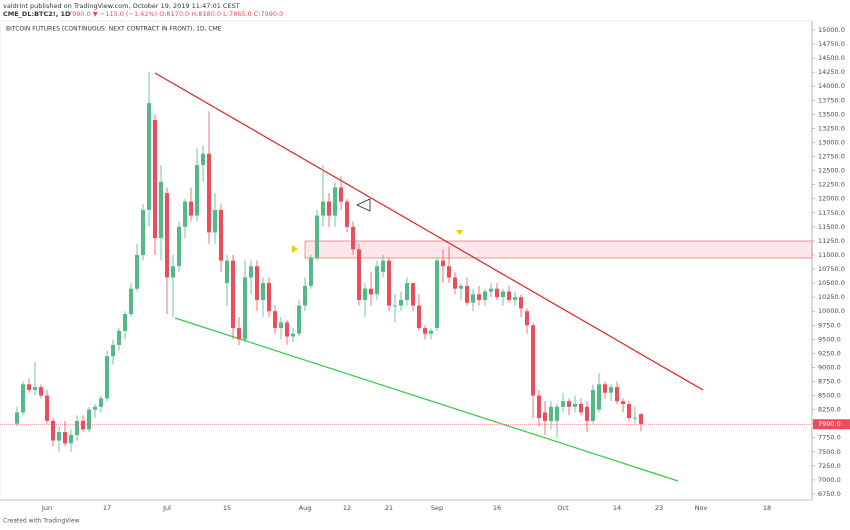  I want to click on x-tick-label: 16, so click(497, 508).